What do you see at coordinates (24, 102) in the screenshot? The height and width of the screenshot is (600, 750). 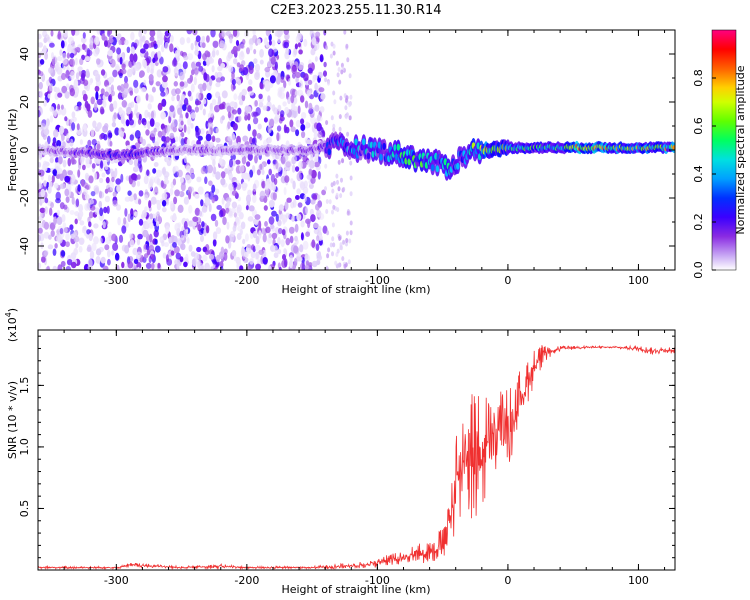 I see `y-tick-label: 20` at bounding box center [24, 102].